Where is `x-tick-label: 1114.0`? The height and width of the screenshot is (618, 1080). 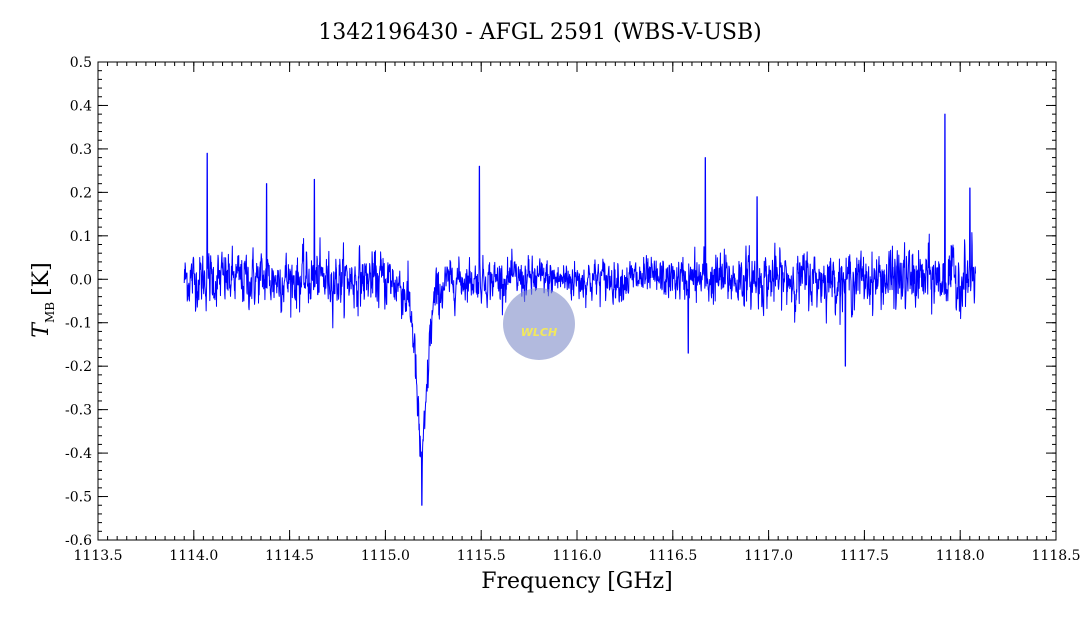
x-tick-label: 1114.0 is located at coordinates (193, 556).